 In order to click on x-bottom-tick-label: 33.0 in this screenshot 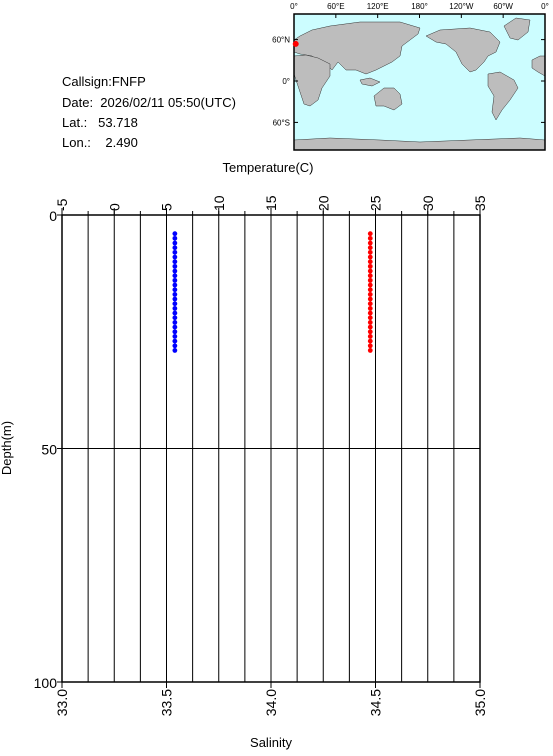, I will do `click(62, 702)`.